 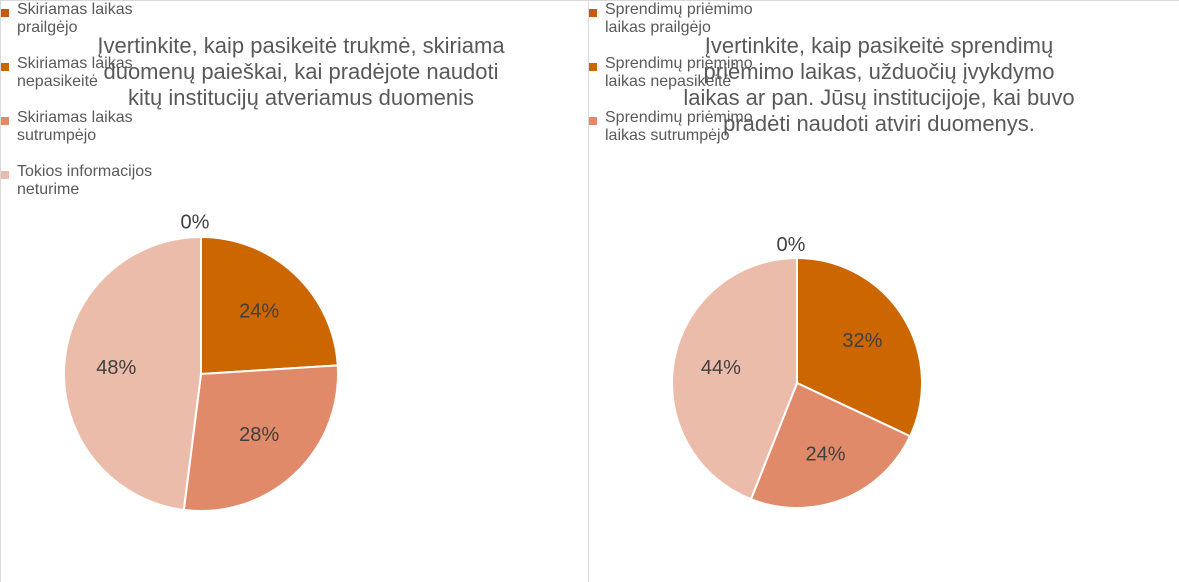 I want to click on pie-chart: 0% 24% 28% 48%, so click(x=201, y=362).